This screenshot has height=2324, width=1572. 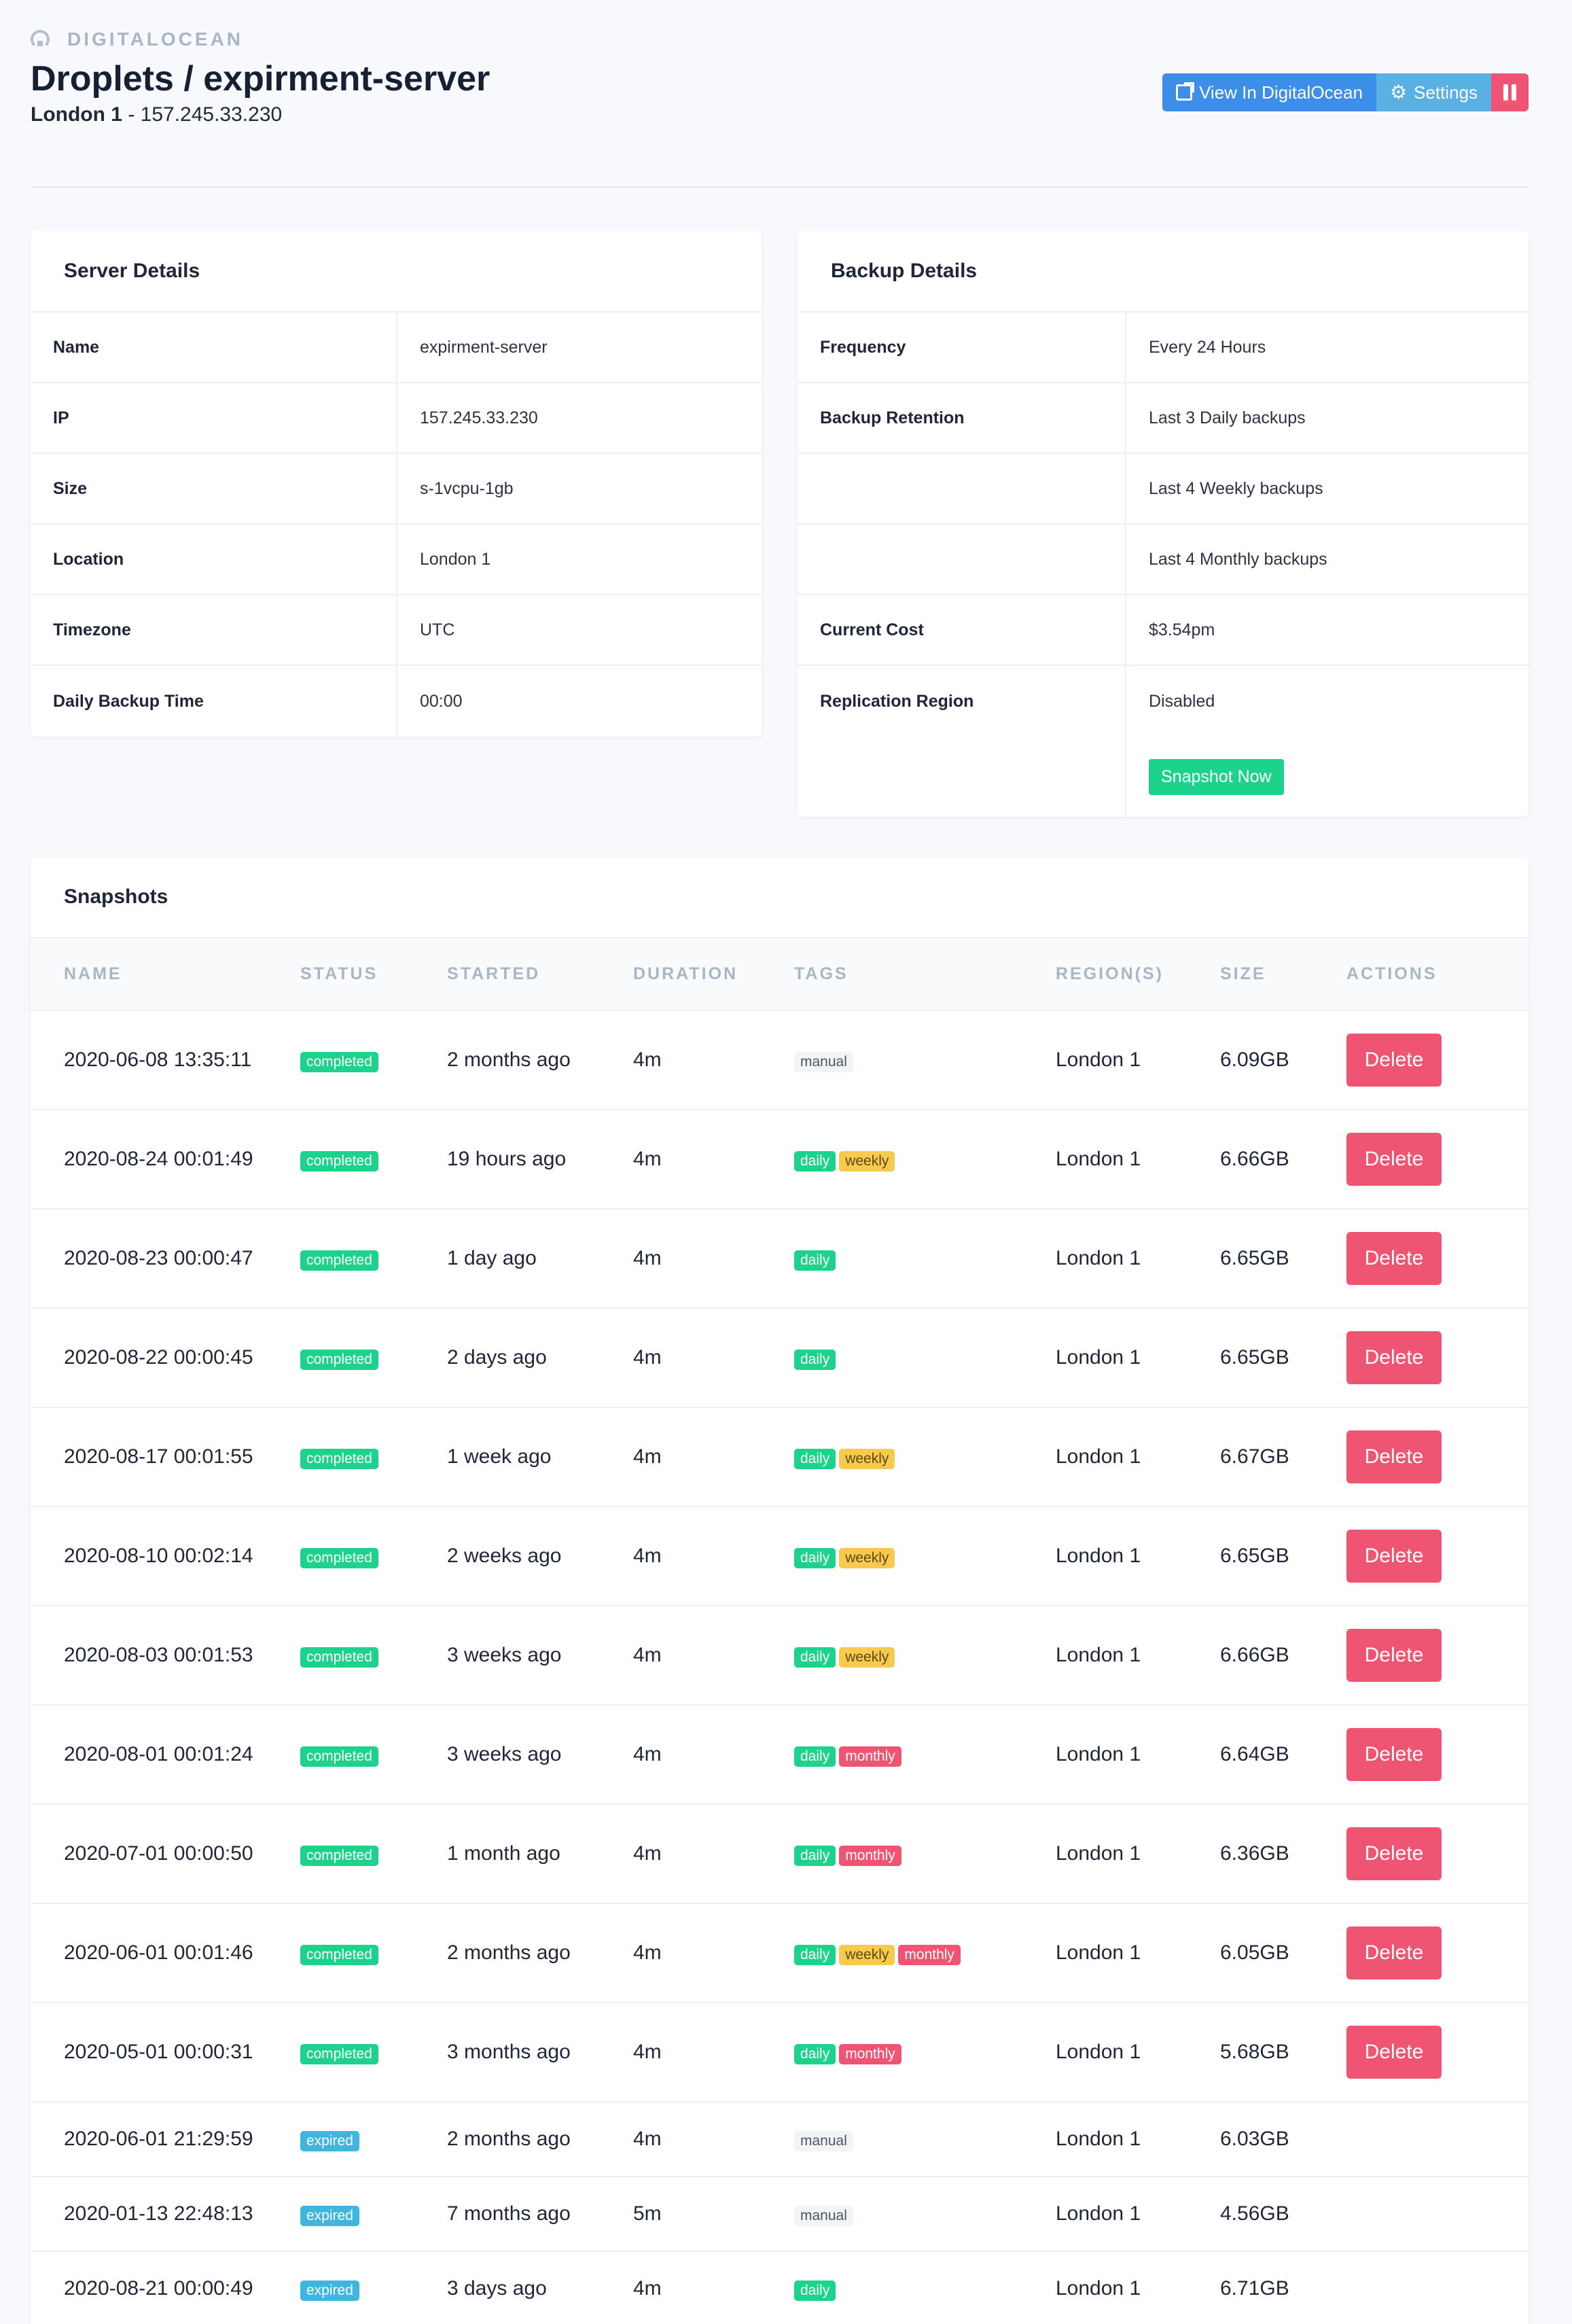 What do you see at coordinates (329, 2140) in the screenshot?
I see `status-badge: expired` at bounding box center [329, 2140].